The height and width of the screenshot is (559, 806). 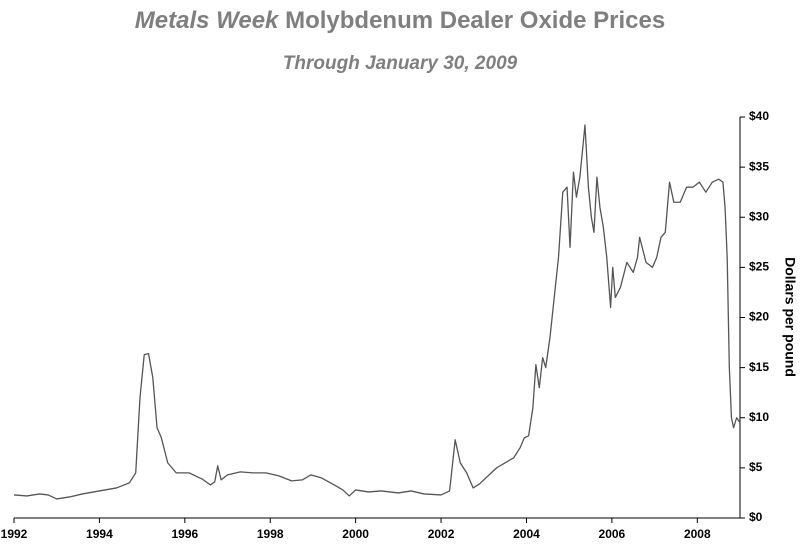 I want to click on y-tick-label: $25, so click(x=759, y=267).